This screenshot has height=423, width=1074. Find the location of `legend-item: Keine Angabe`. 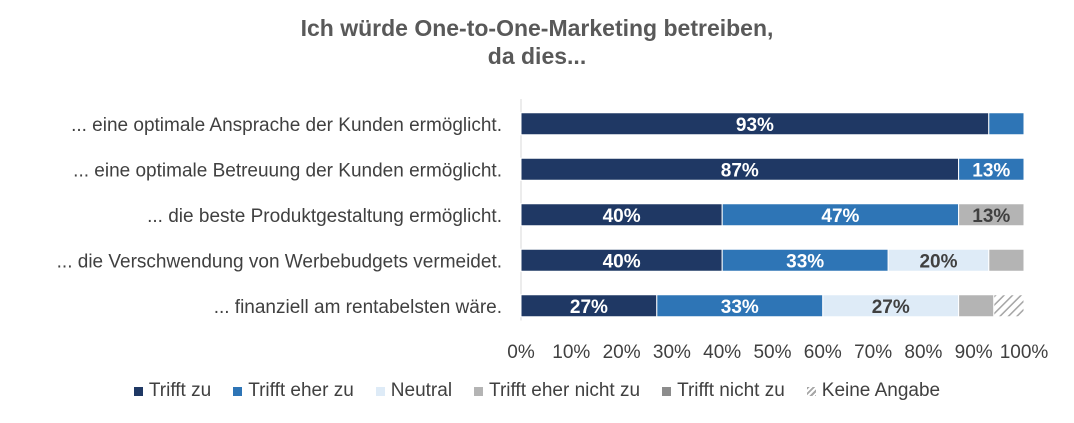

legend-item: Keine Angabe is located at coordinates (873, 391).